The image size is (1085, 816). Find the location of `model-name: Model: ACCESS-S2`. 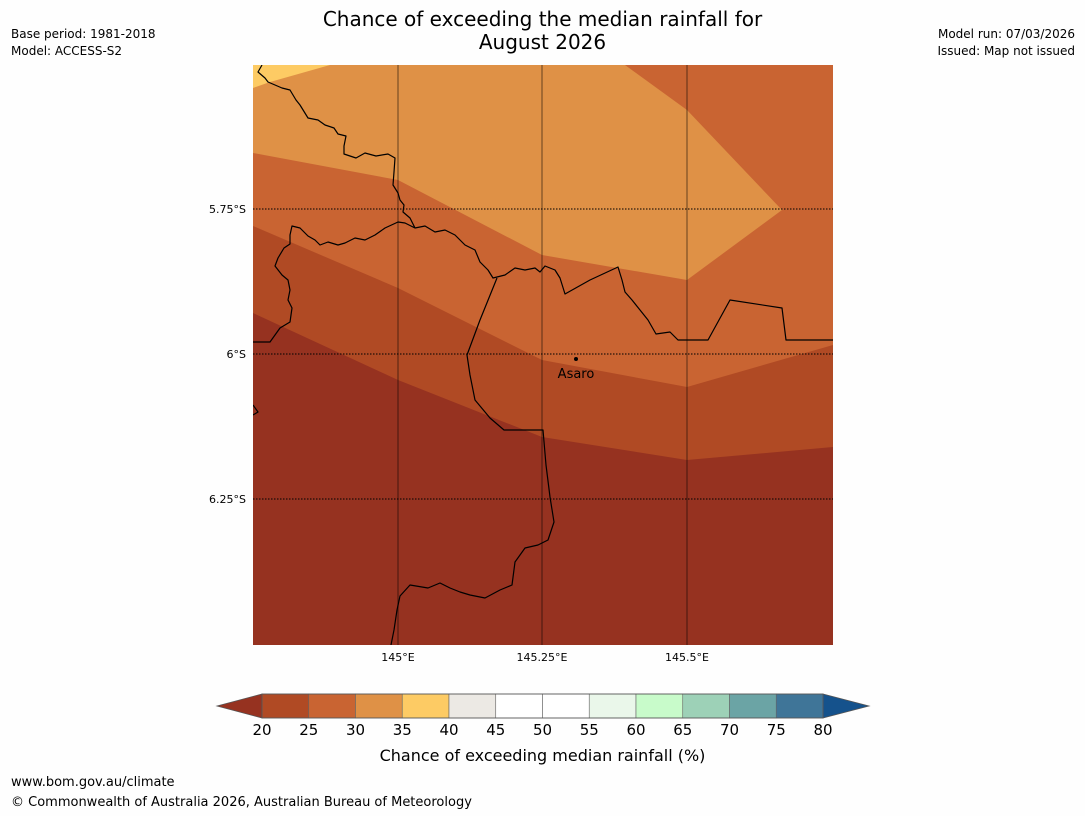

model-name: Model: ACCESS-S2 is located at coordinates (67, 51).